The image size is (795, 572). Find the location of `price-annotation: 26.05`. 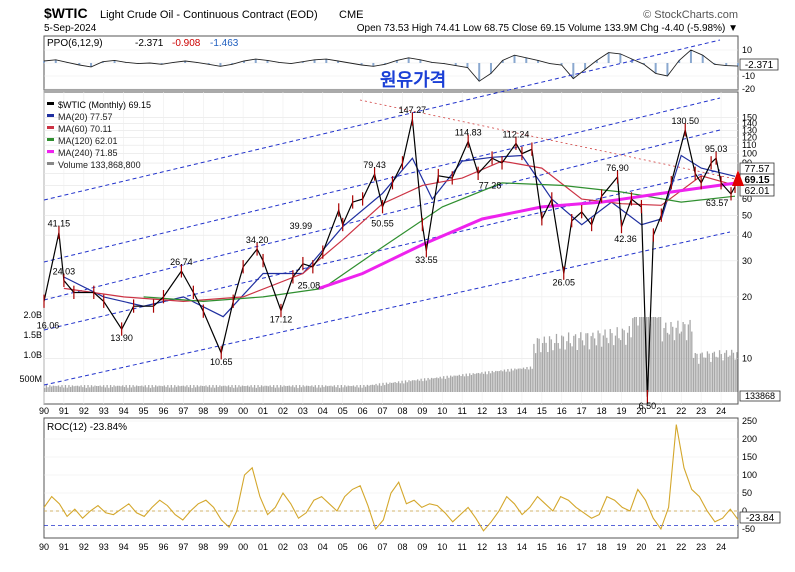

price-annotation: 26.05 is located at coordinates (563, 282).